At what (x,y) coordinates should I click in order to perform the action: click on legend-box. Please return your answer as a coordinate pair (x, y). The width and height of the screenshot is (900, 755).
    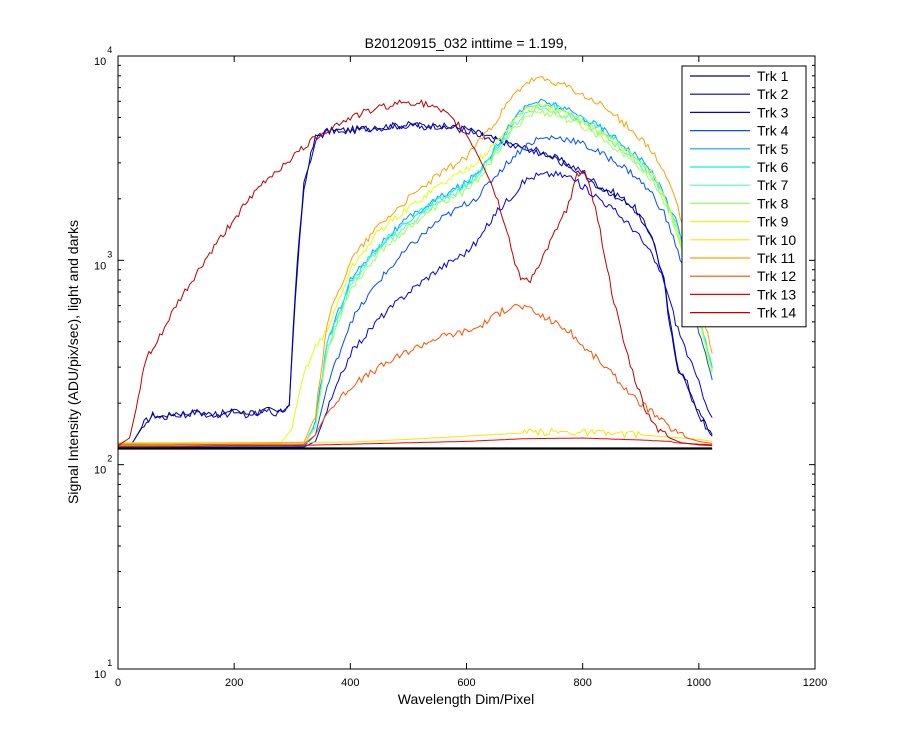
    Looking at the image, I should click on (744, 196).